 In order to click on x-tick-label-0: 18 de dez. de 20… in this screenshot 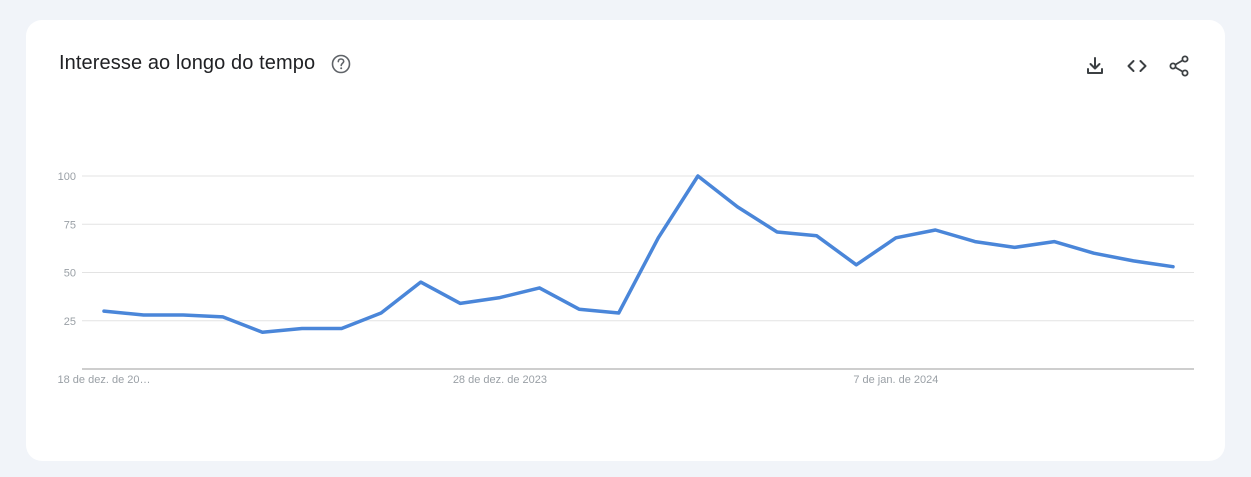, I will do `click(104, 380)`.